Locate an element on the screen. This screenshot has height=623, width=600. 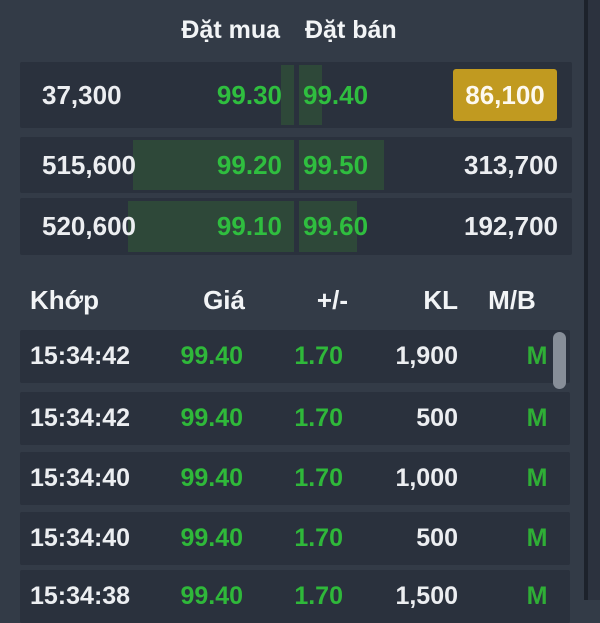
scrollbar-thumb is located at coordinates (559, 360).